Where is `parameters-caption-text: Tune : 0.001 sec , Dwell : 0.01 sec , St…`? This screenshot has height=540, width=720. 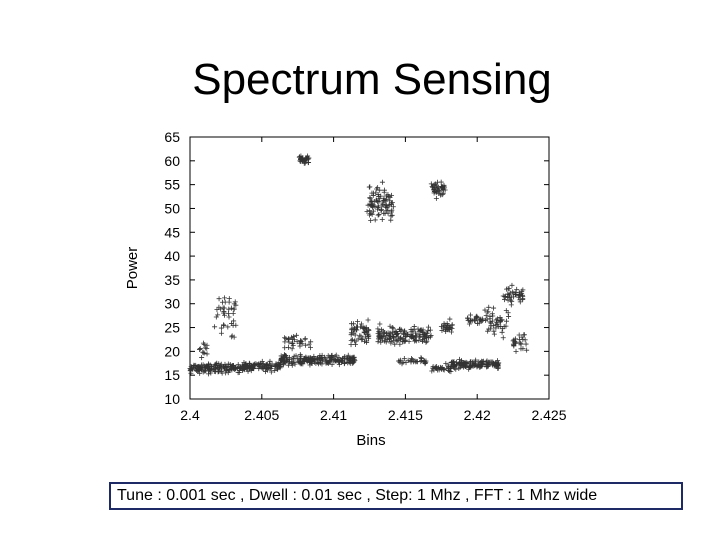 parameters-caption-text: Tune : 0.001 sec , Dwell : 0.01 sec , St… is located at coordinates (357, 495).